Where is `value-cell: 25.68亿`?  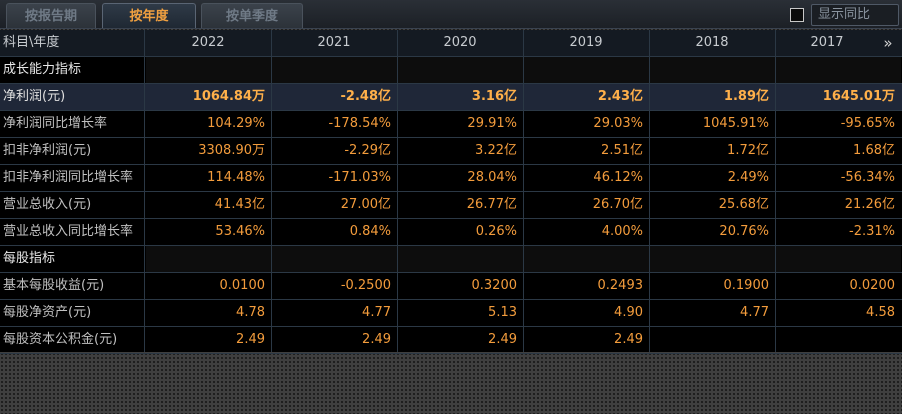 value-cell: 25.68亿 is located at coordinates (743, 204).